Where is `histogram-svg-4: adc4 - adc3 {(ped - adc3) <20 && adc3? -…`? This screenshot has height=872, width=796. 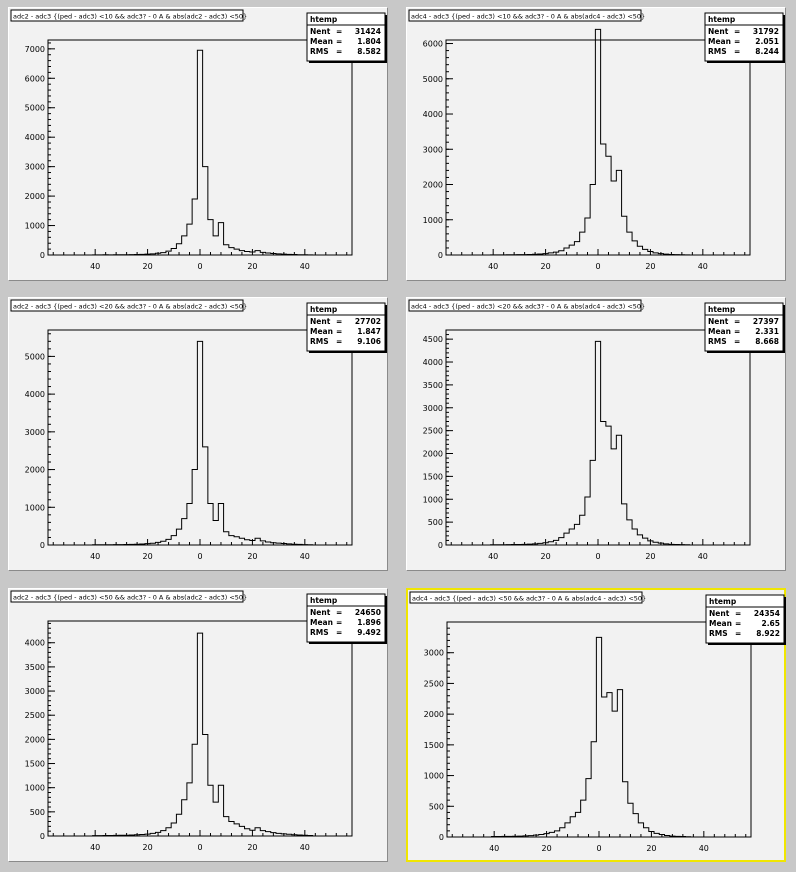 histogram-svg-4: adc4 - adc3 {(ped - adc3) <20 && adc3? -… is located at coordinates (596, 430).